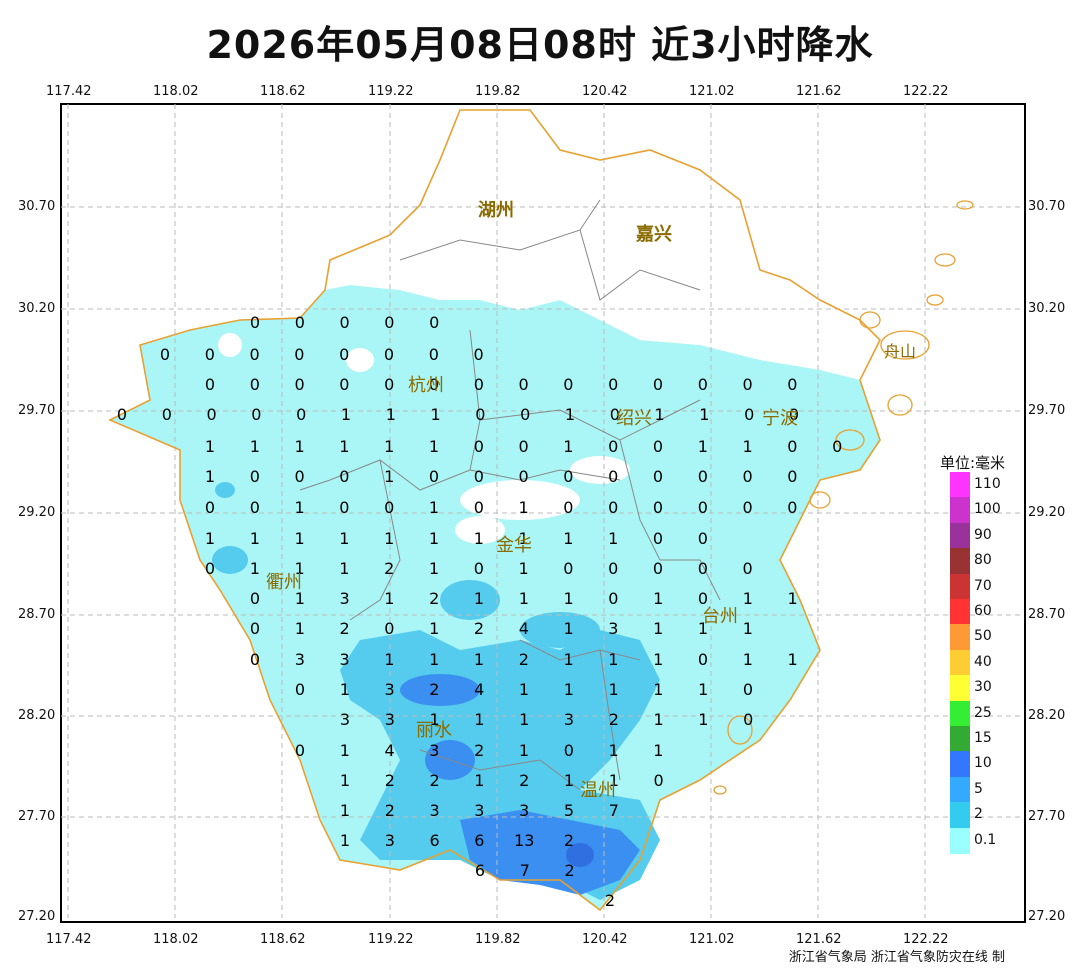  What do you see at coordinates (900, 351) in the screenshot?
I see `city-label-zhoushan: 舟山` at bounding box center [900, 351].